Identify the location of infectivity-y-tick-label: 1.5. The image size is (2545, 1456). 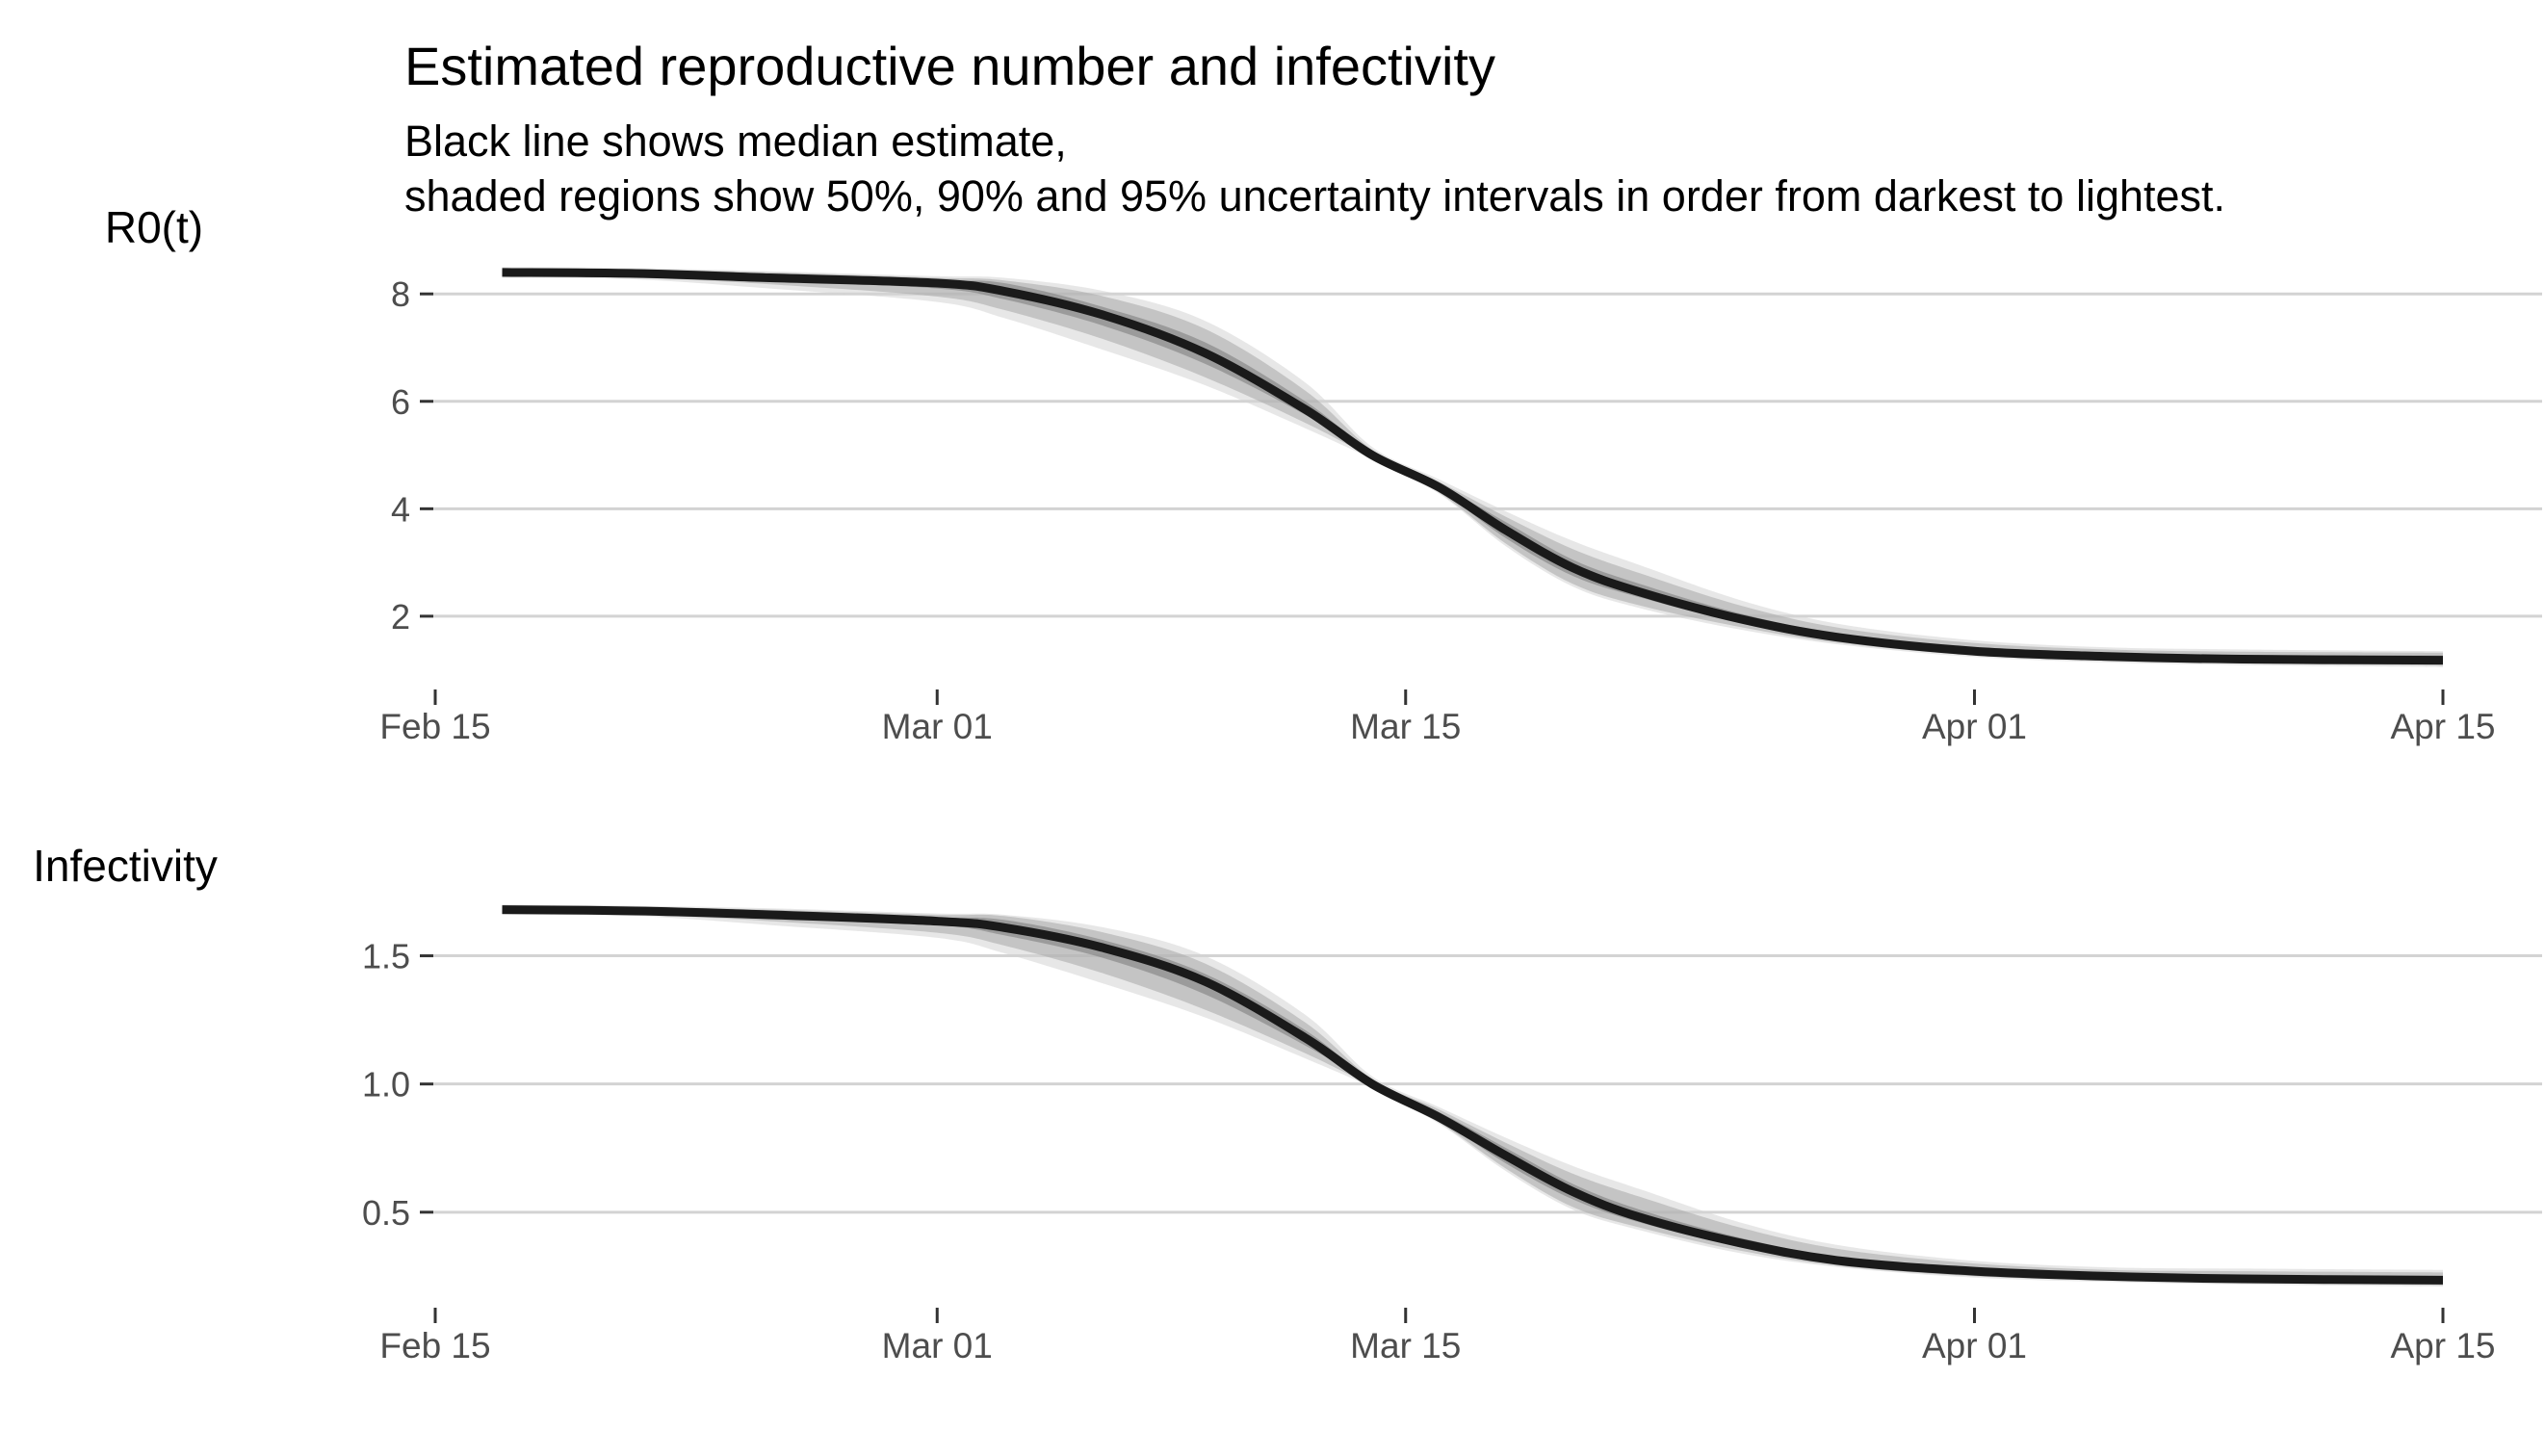
(386, 957).